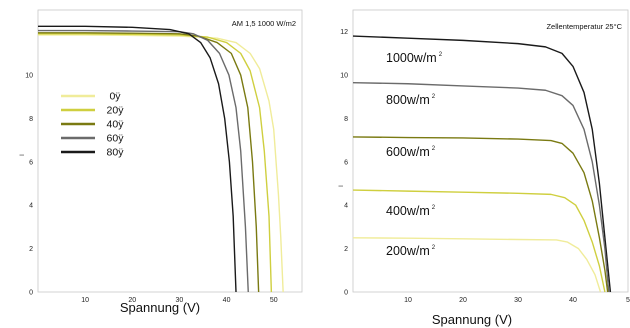  I want to click on chart1-y-tick-label: 2, so click(31, 249).